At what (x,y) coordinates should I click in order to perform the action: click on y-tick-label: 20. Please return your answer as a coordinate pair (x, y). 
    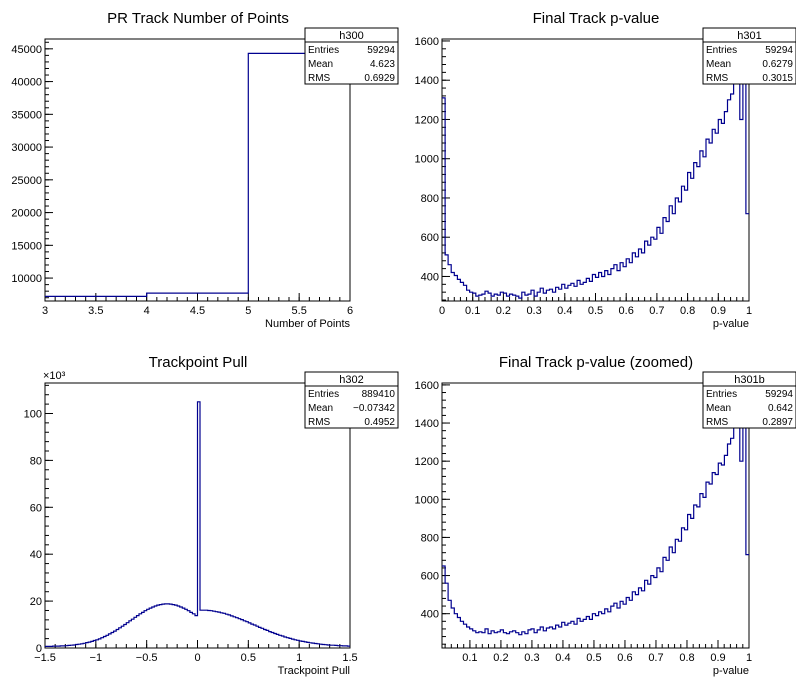
    Looking at the image, I should click on (36, 602).